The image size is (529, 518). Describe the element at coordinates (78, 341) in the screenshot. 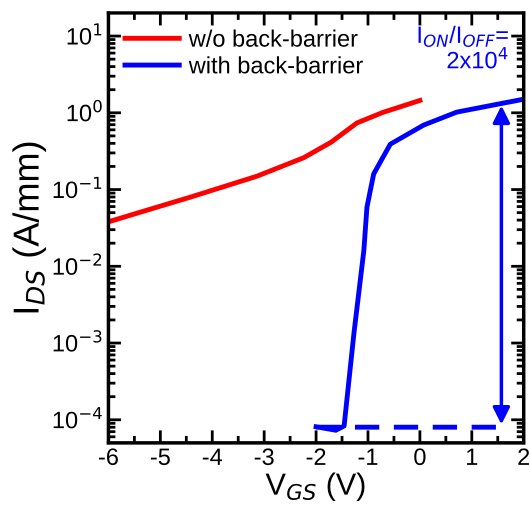

I see `y-tick-label: 10$^{−3}$` at that location.